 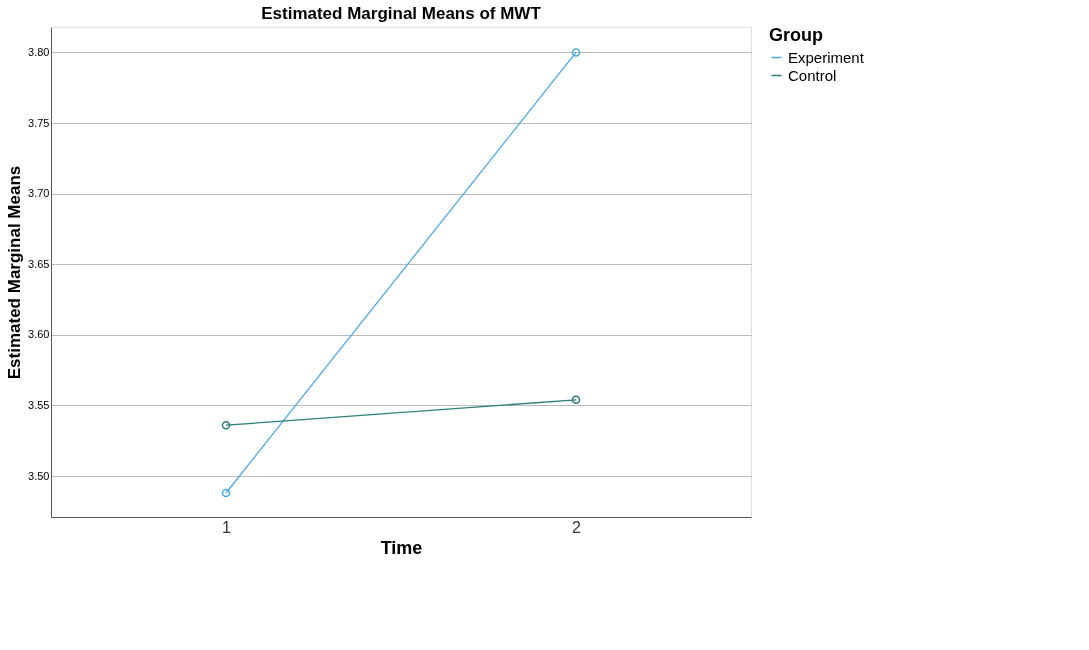 What do you see at coordinates (39, 51) in the screenshot?
I see `y-tick-label: 3.80` at bounding box center [39, 51].